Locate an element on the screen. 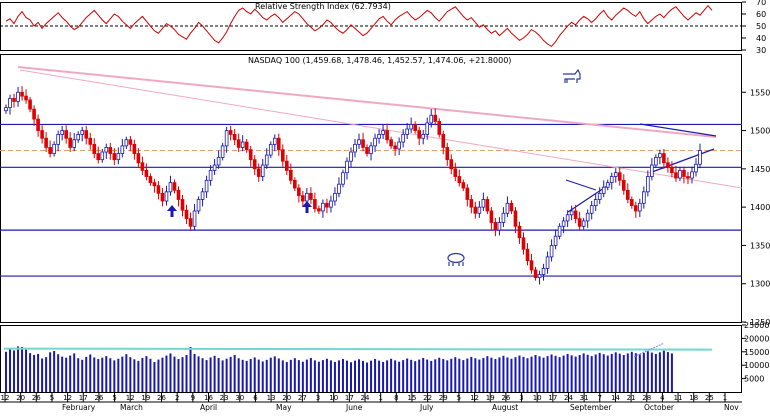 This screenshot has height=417, width=770. rsi-tick-label: 70 is located at coordinates (761, 3).